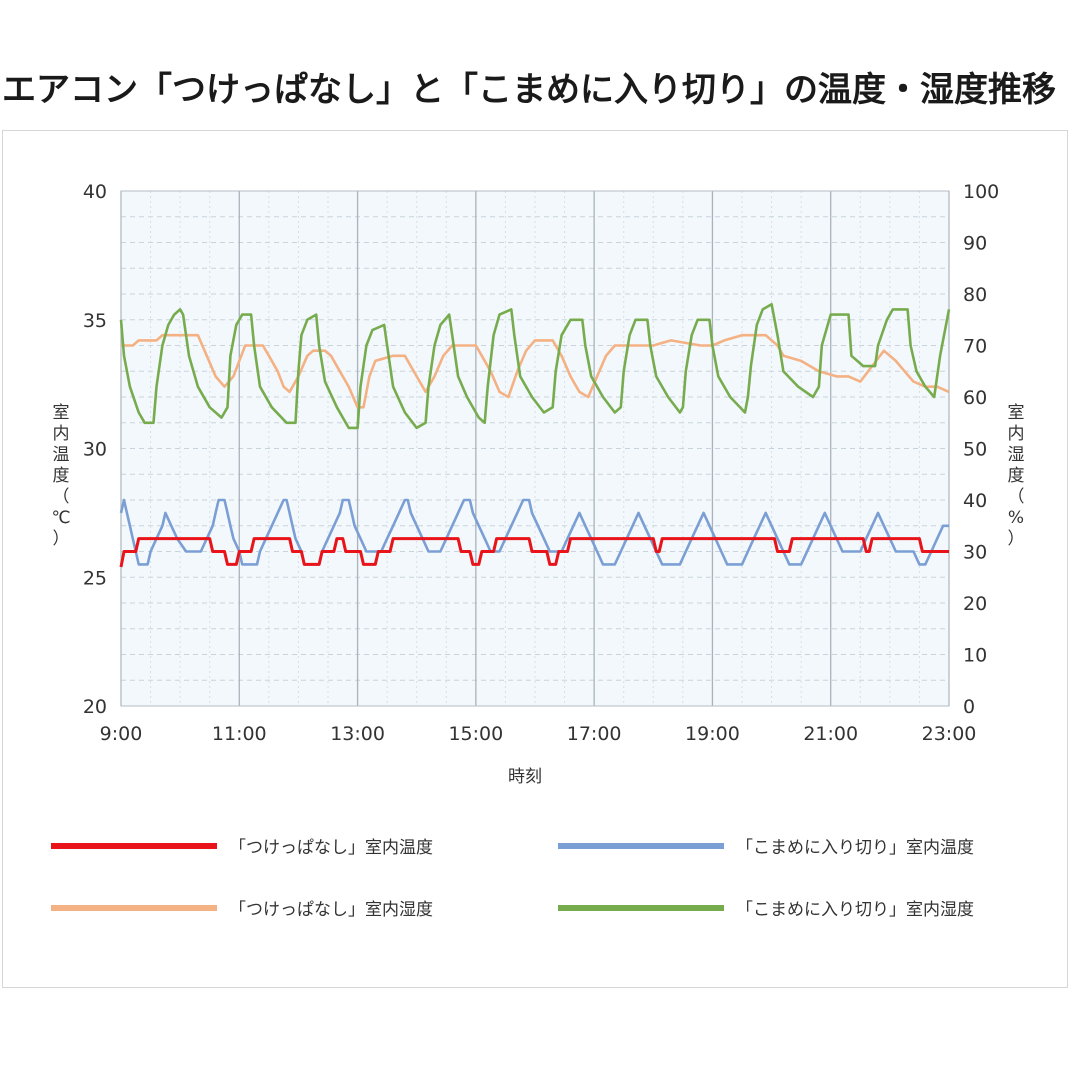 The width and height of the screenshot is (1080, 1080). Describe the element at coordinates (830, 734) in the screenshot. I see `x-tick-label: 21:00` at that location.